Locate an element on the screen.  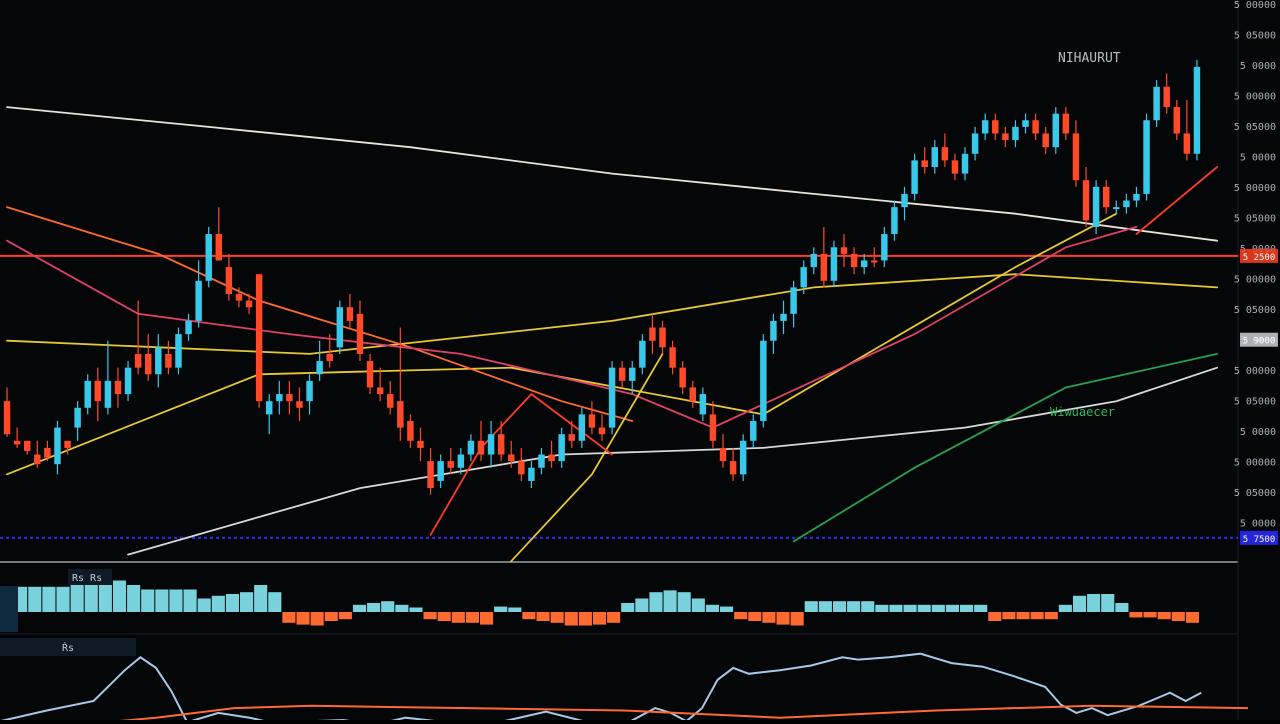
subpane-label-box is located at coordinates (68, 647).